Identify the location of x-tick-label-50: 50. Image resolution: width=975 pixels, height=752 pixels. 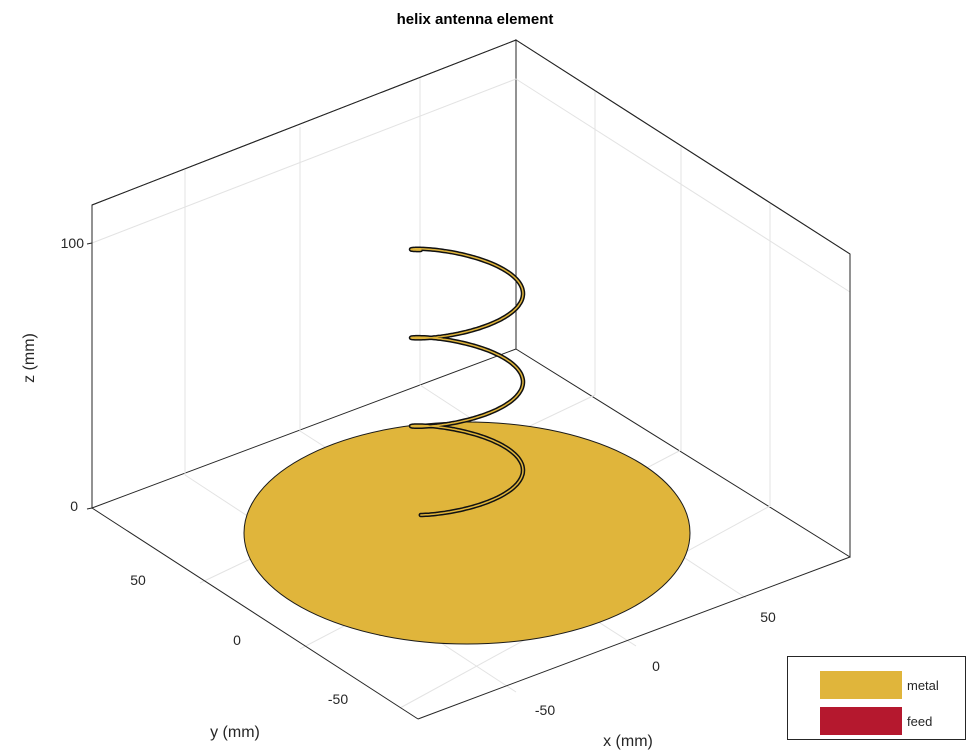
(768, 617).